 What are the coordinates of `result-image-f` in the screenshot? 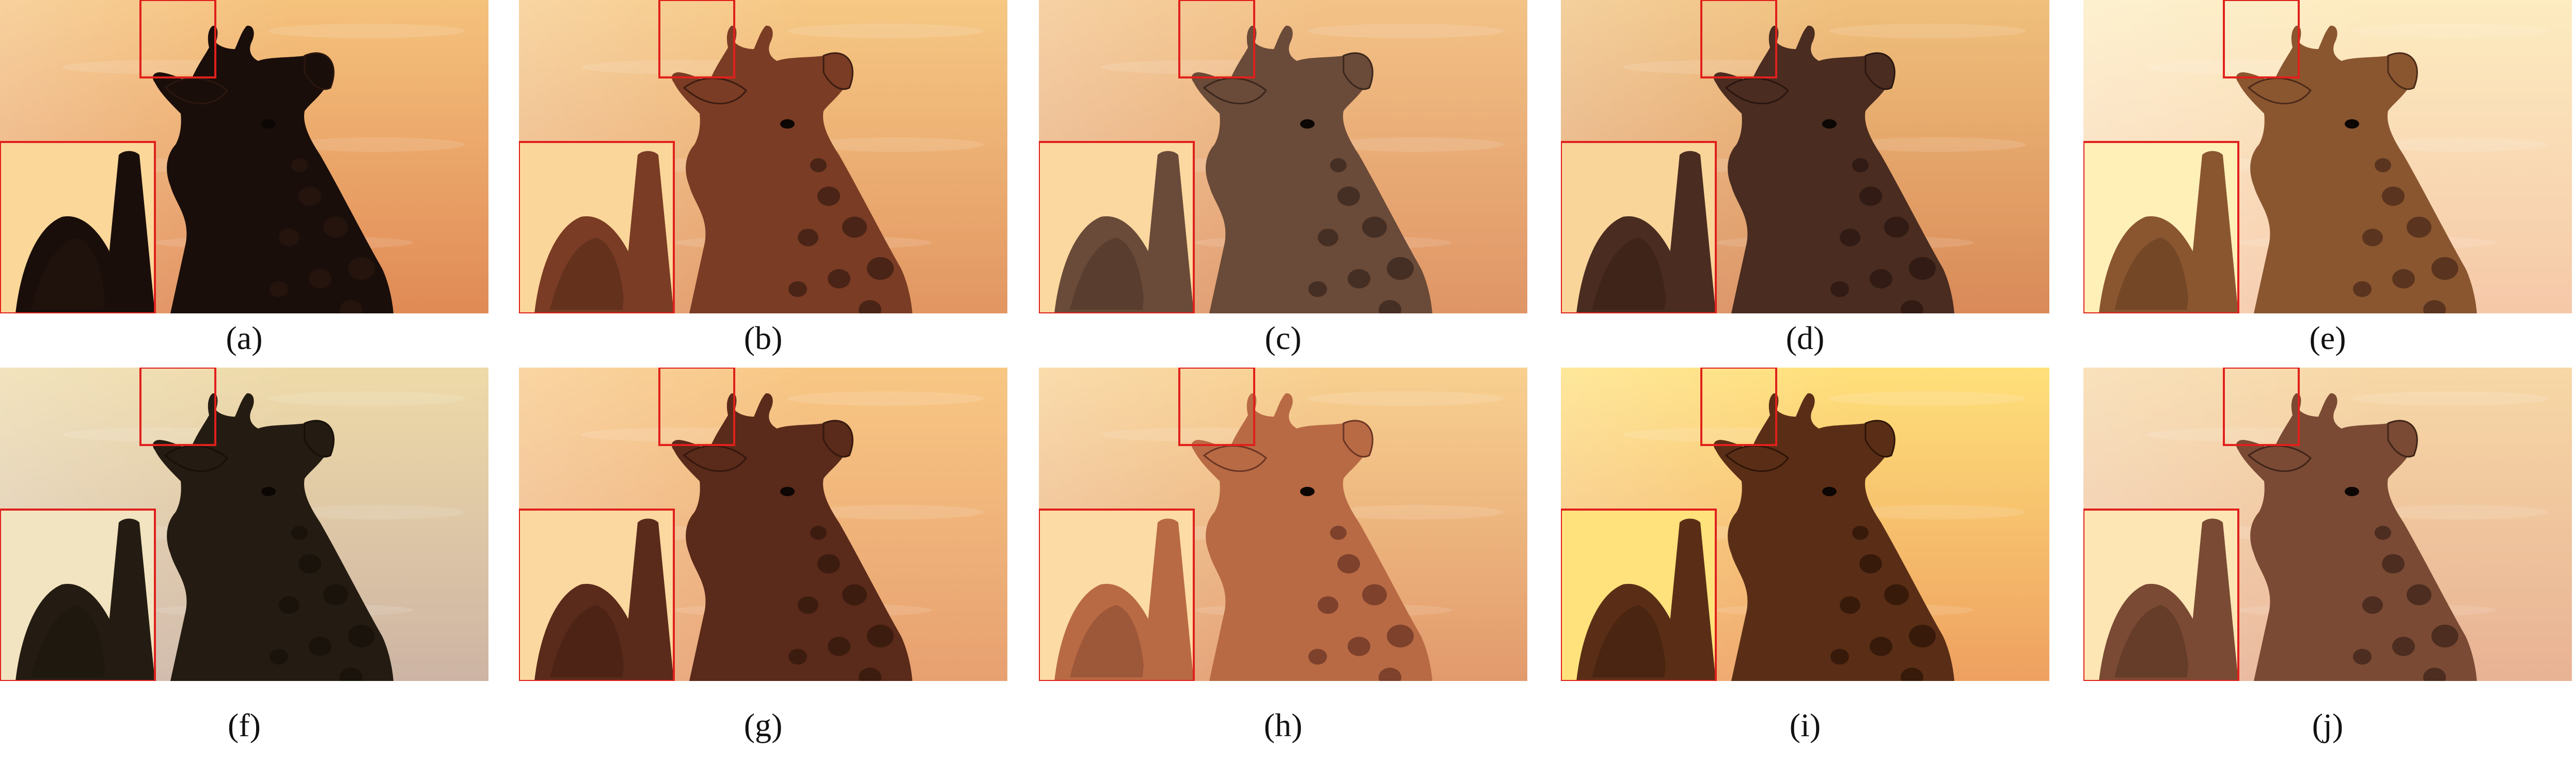 It's located at (244, 524).